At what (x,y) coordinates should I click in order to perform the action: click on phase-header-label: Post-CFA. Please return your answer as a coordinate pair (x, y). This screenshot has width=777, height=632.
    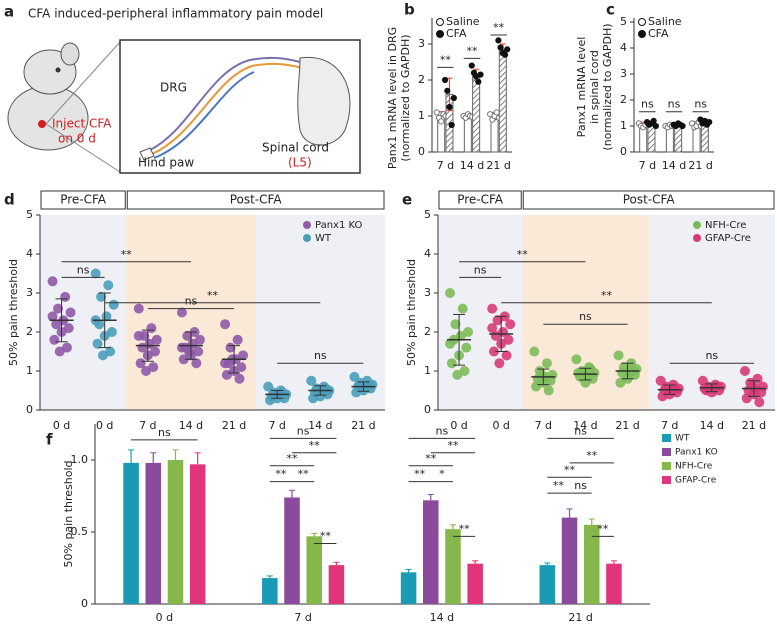
    Looking at the image, I should click on (649, 200).